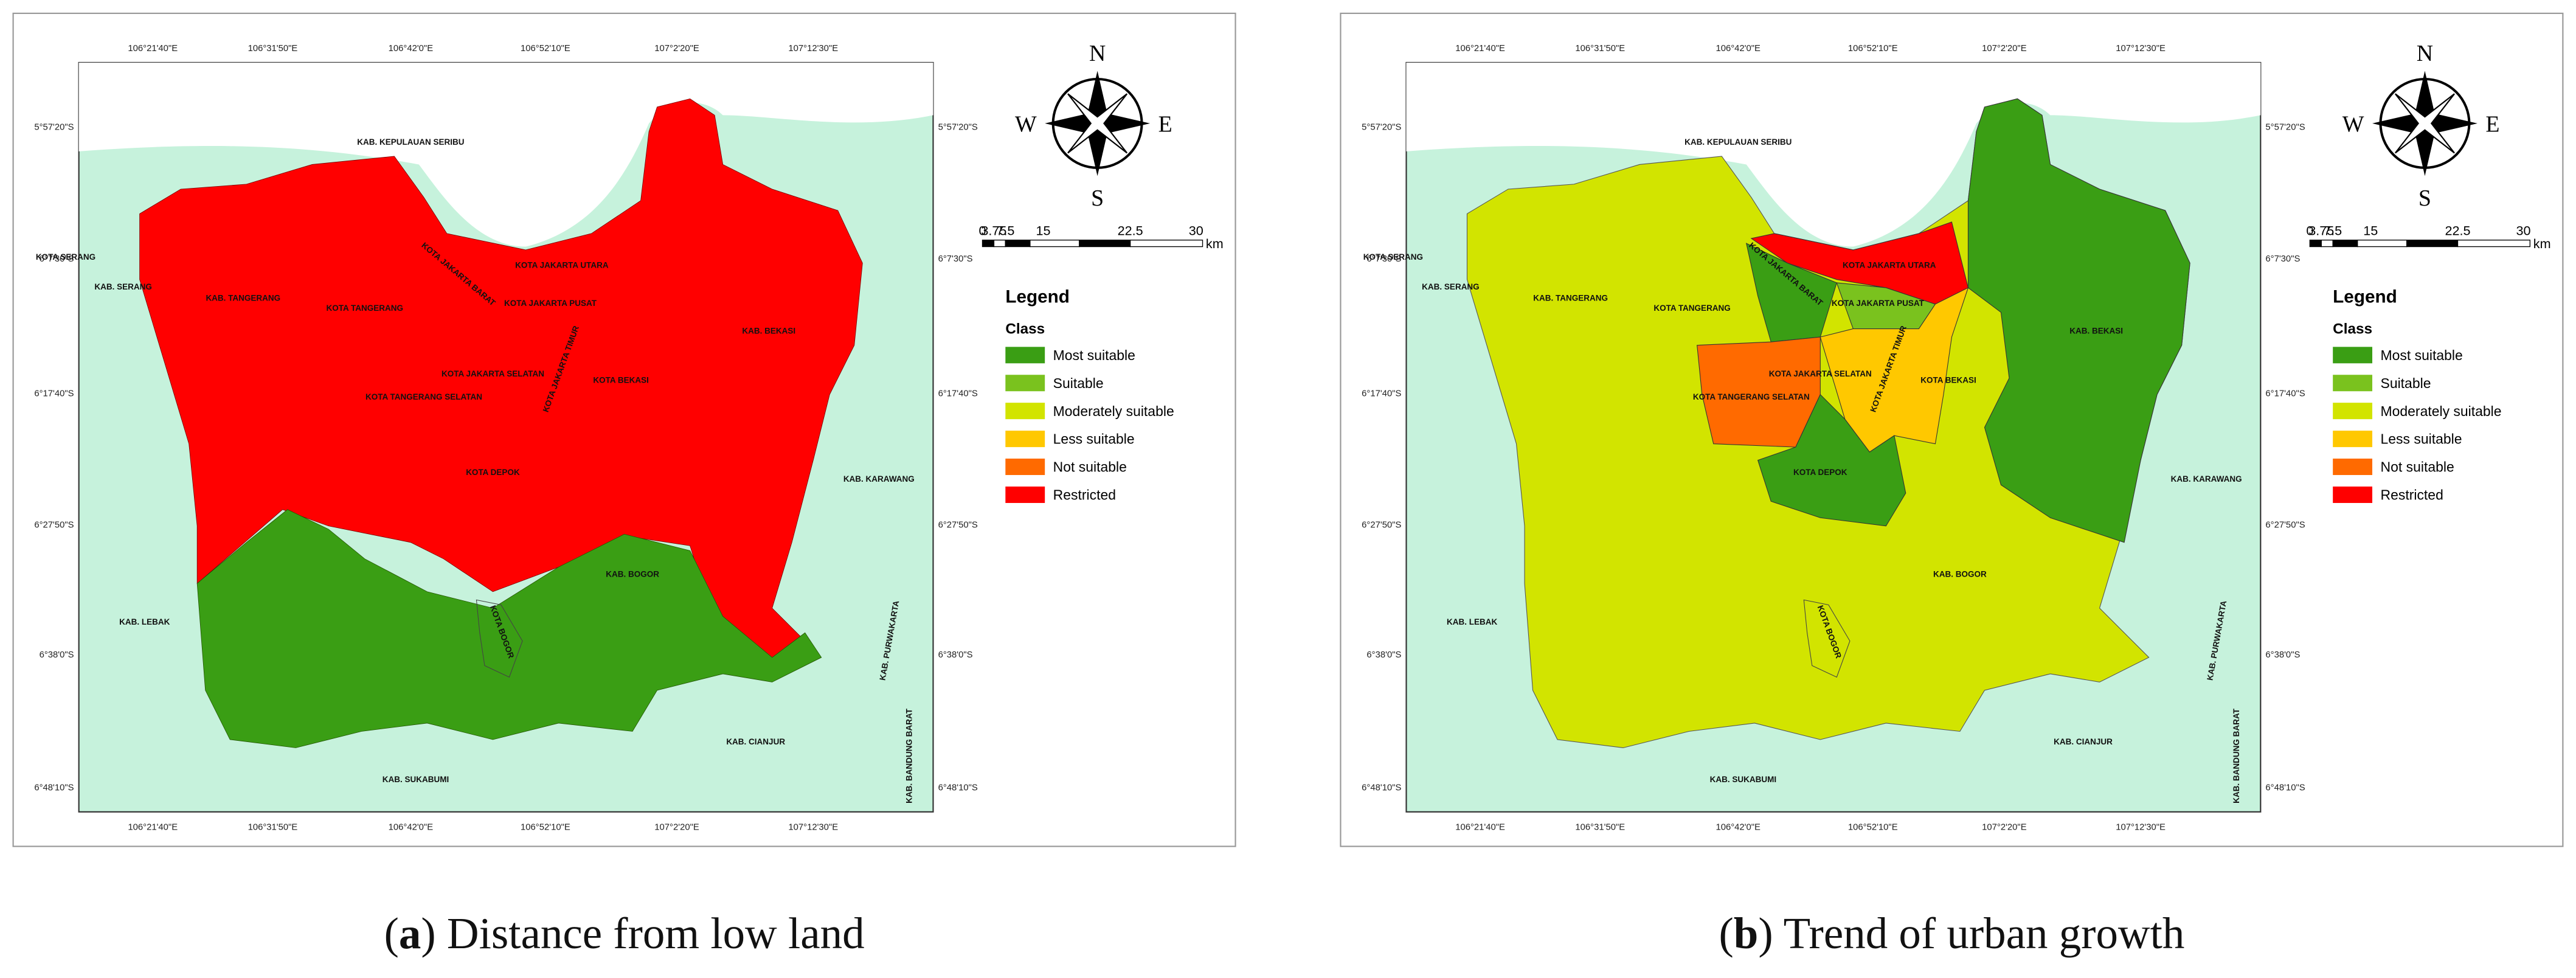  What do you see at coordinates (1738, 142) in the screenshot?
I see `region-label: KAB. KEPULAUAN SERIBU` at bounding box center [1738, 142].